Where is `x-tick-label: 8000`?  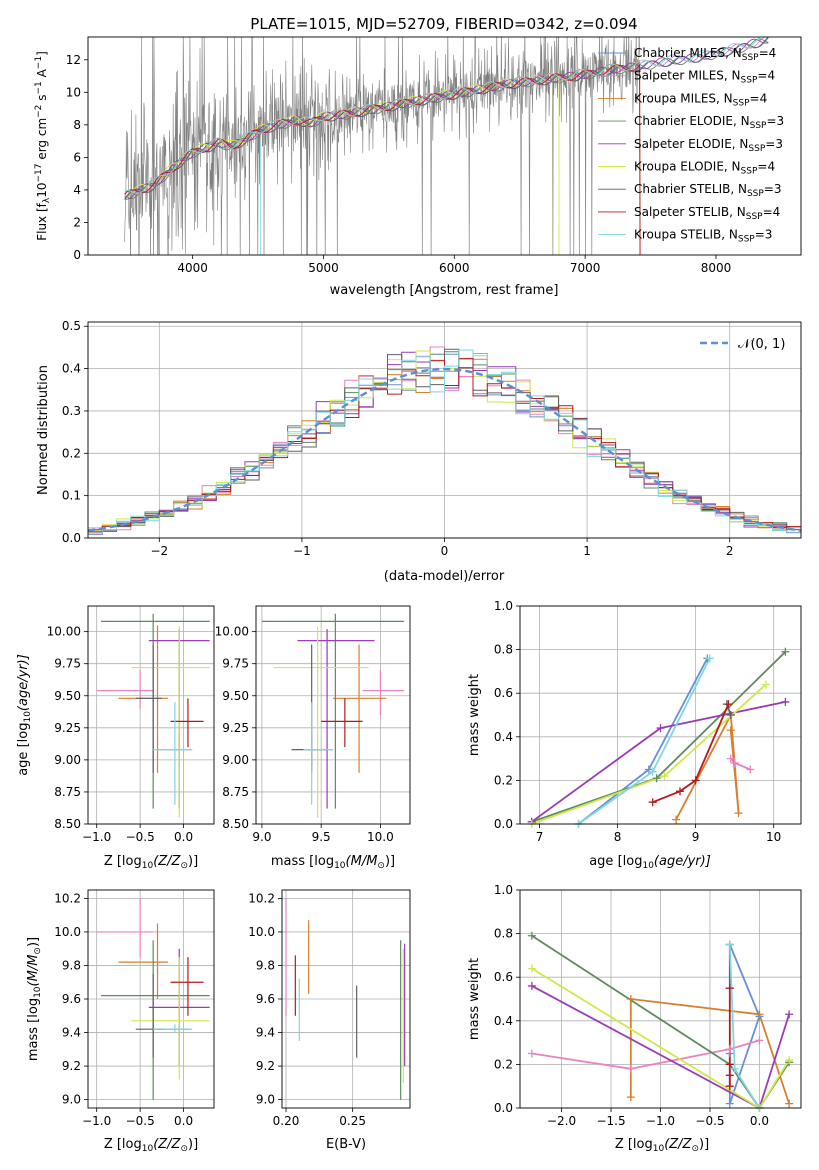
x-tick-label: 8000 is located at coordinates (716, 268).